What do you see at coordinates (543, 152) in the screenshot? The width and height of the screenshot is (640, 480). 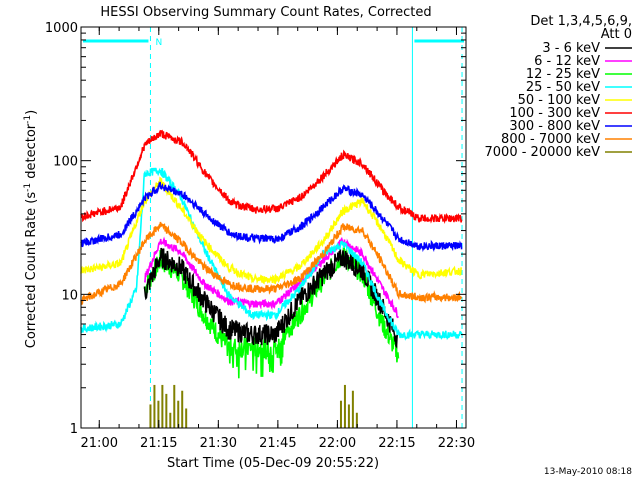 I see `legend-label-8: 7000 - 20000 keV` at bounding box center [543, 152].